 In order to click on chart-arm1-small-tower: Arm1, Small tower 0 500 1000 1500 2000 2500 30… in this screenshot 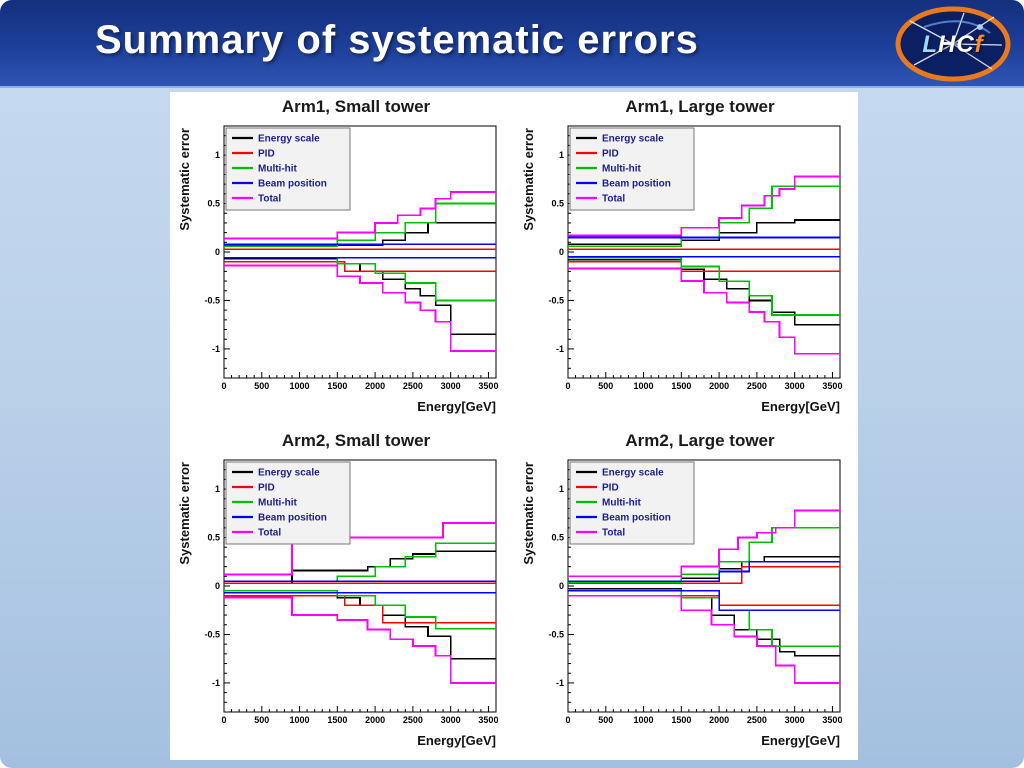, I will do `click(342, 260)`.